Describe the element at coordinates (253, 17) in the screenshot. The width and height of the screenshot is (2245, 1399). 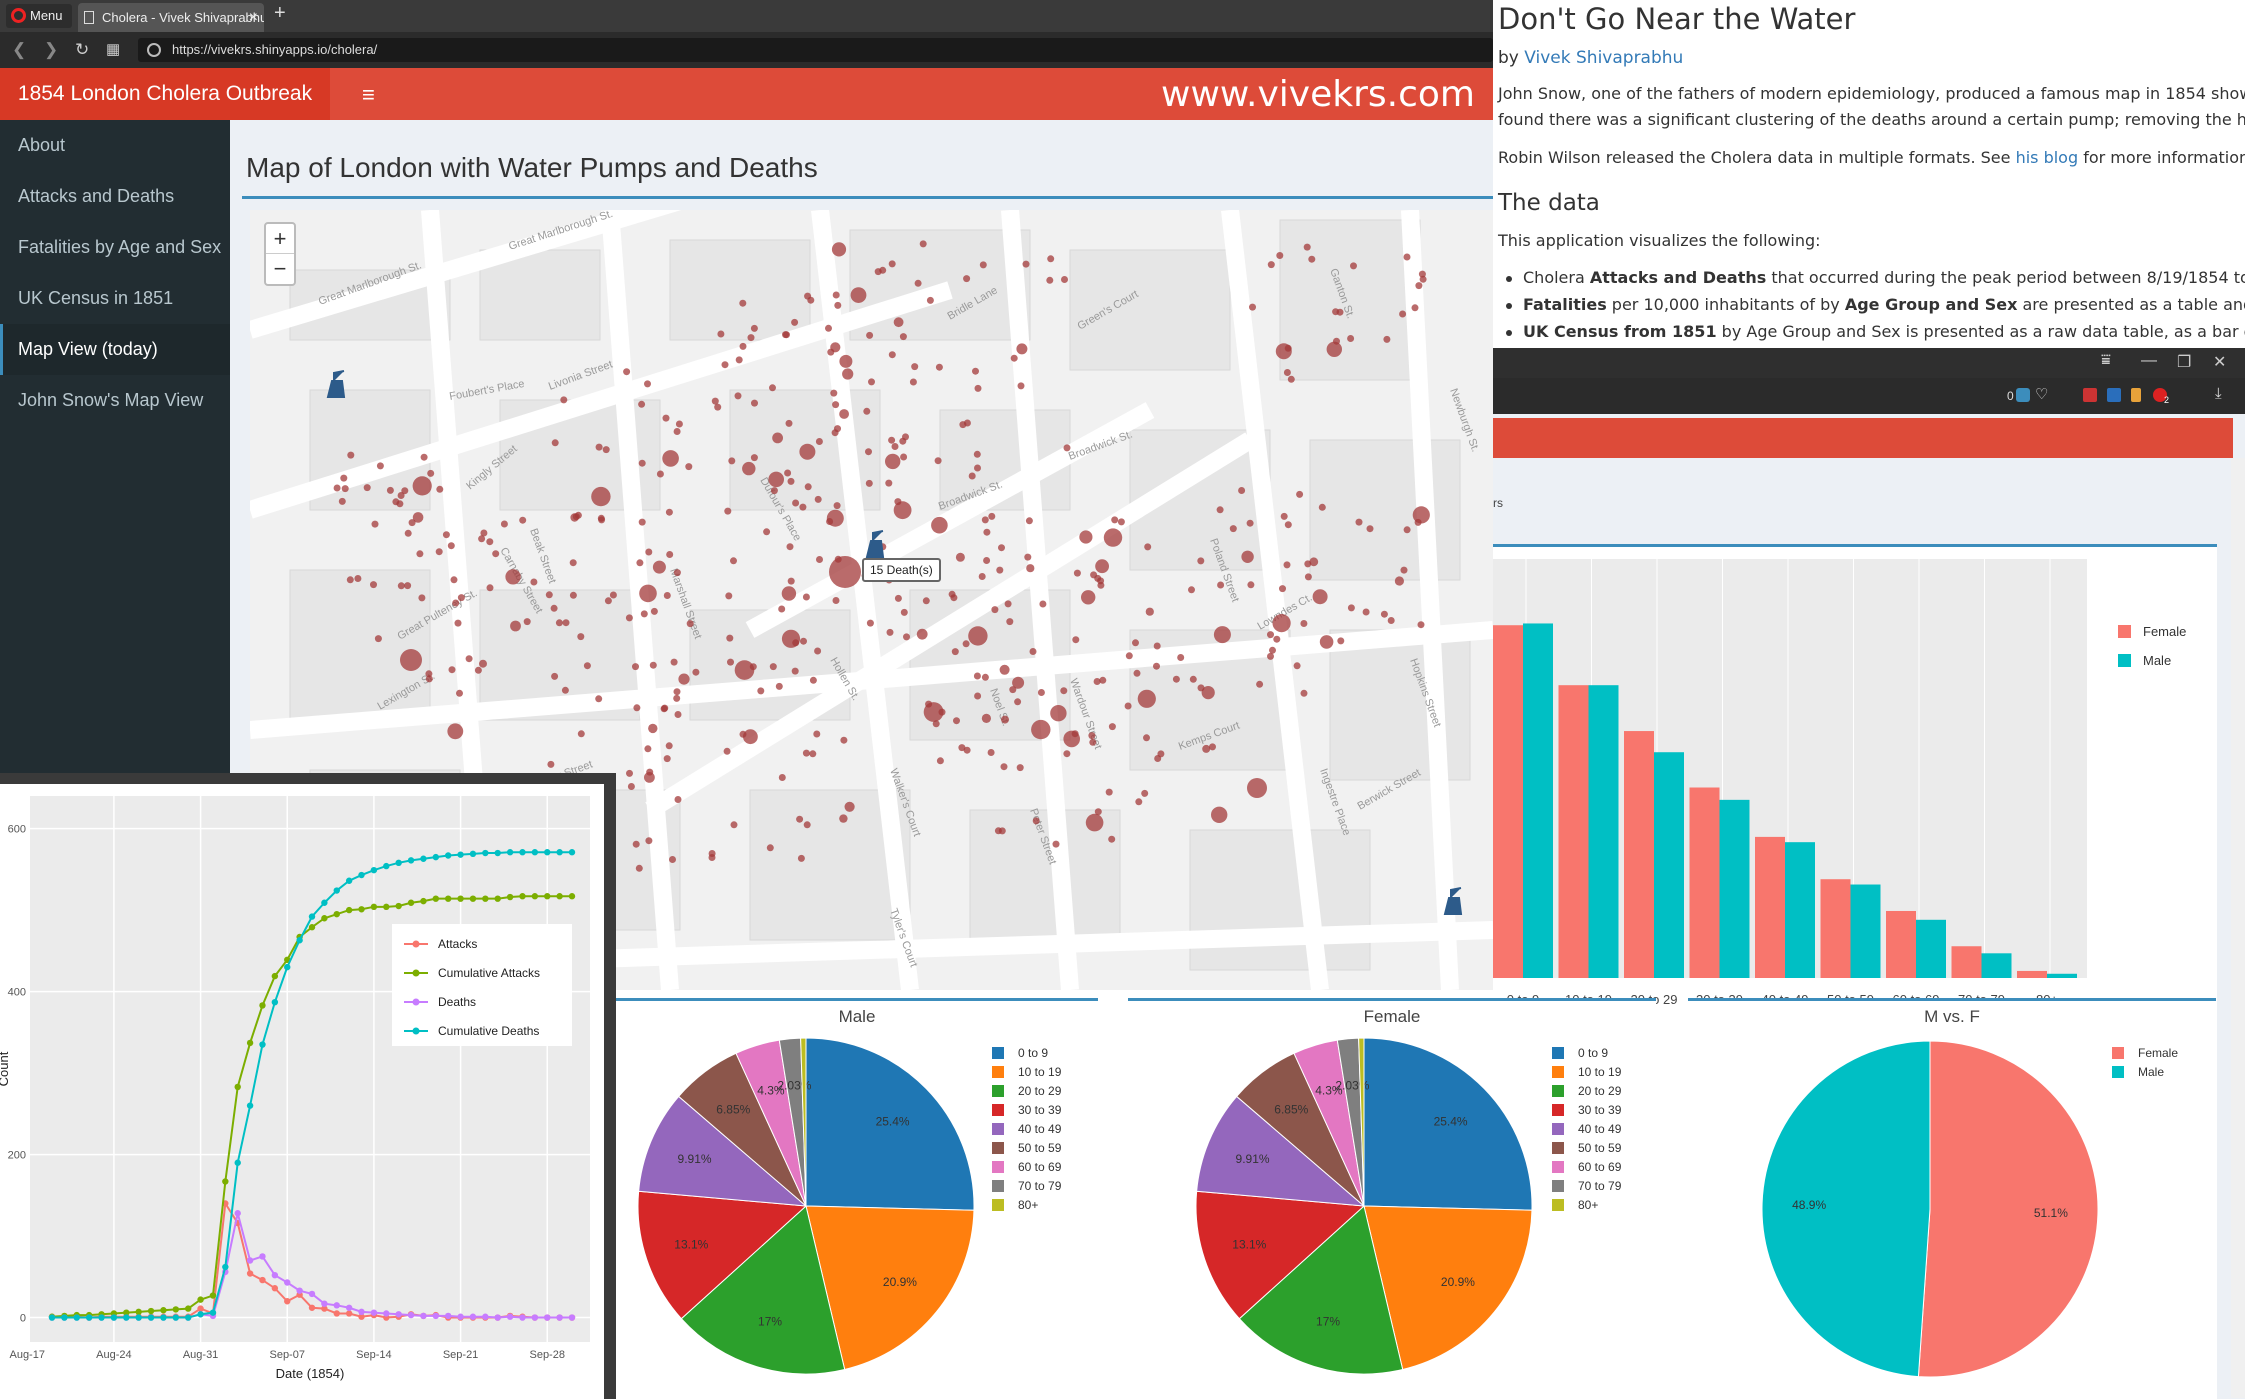
I see `tab-close-button: ×` at that location.